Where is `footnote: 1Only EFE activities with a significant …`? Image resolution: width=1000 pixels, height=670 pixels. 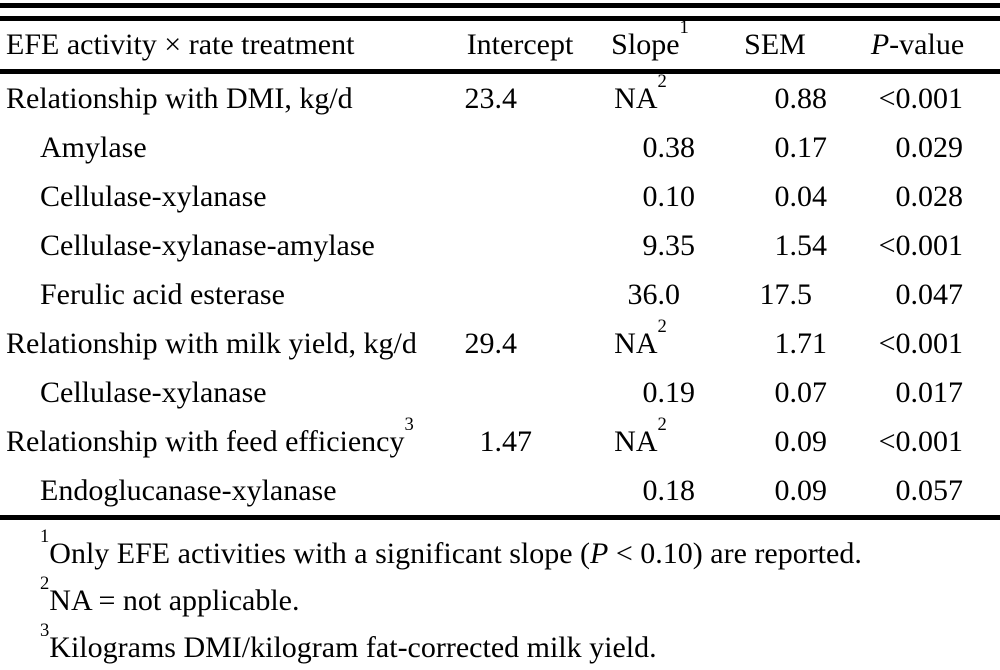
footnote: 1Only EFE activities with a significant … is located at coordinates (500, 552).